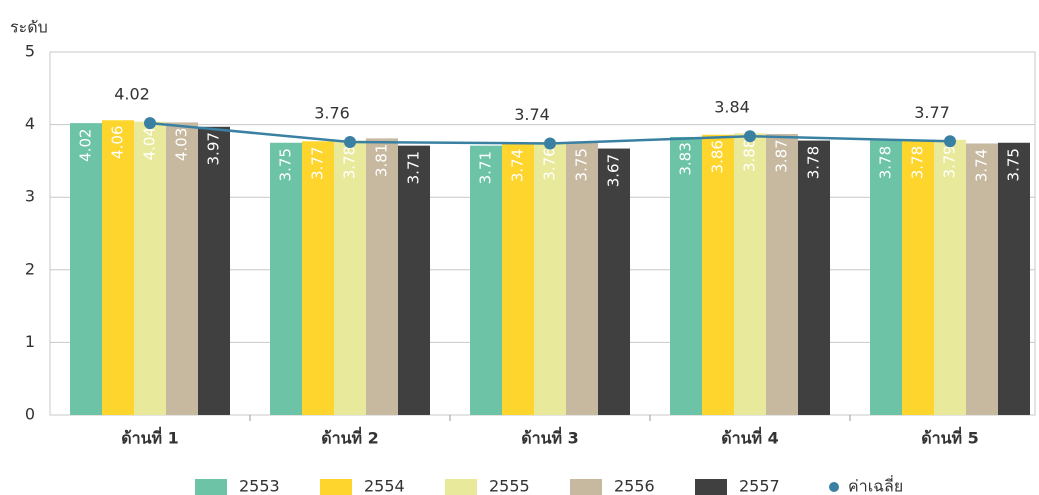  I want to click on data-label: 4.03, so click(182, 144).